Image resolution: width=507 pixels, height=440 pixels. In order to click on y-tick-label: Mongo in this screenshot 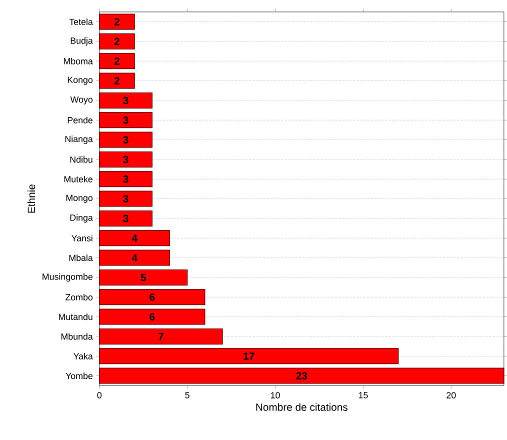, I will do `click(79, 198)`.